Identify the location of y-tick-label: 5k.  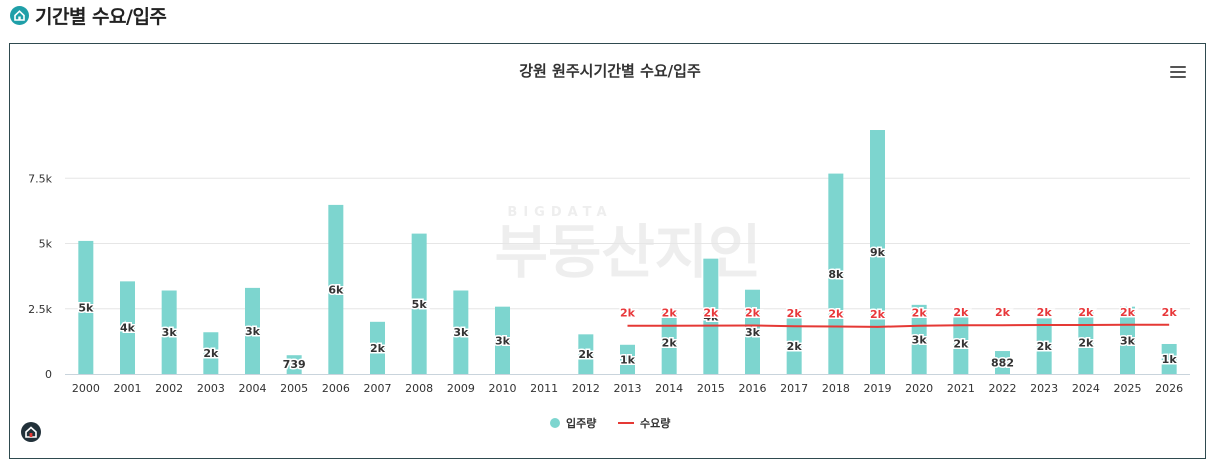
(46, 244).